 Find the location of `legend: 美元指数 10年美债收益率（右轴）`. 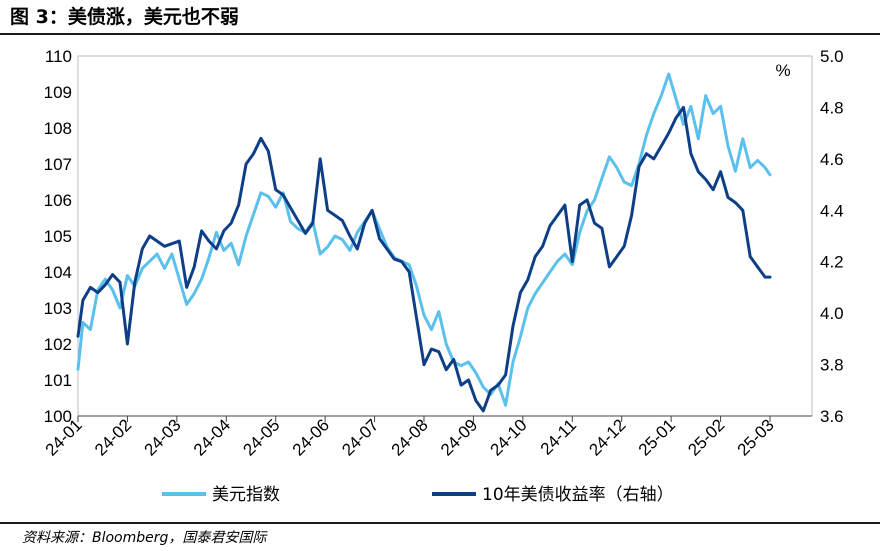

legend: 美元指数 10年美债收益率（右轴） is located at coordinates (418, 495).